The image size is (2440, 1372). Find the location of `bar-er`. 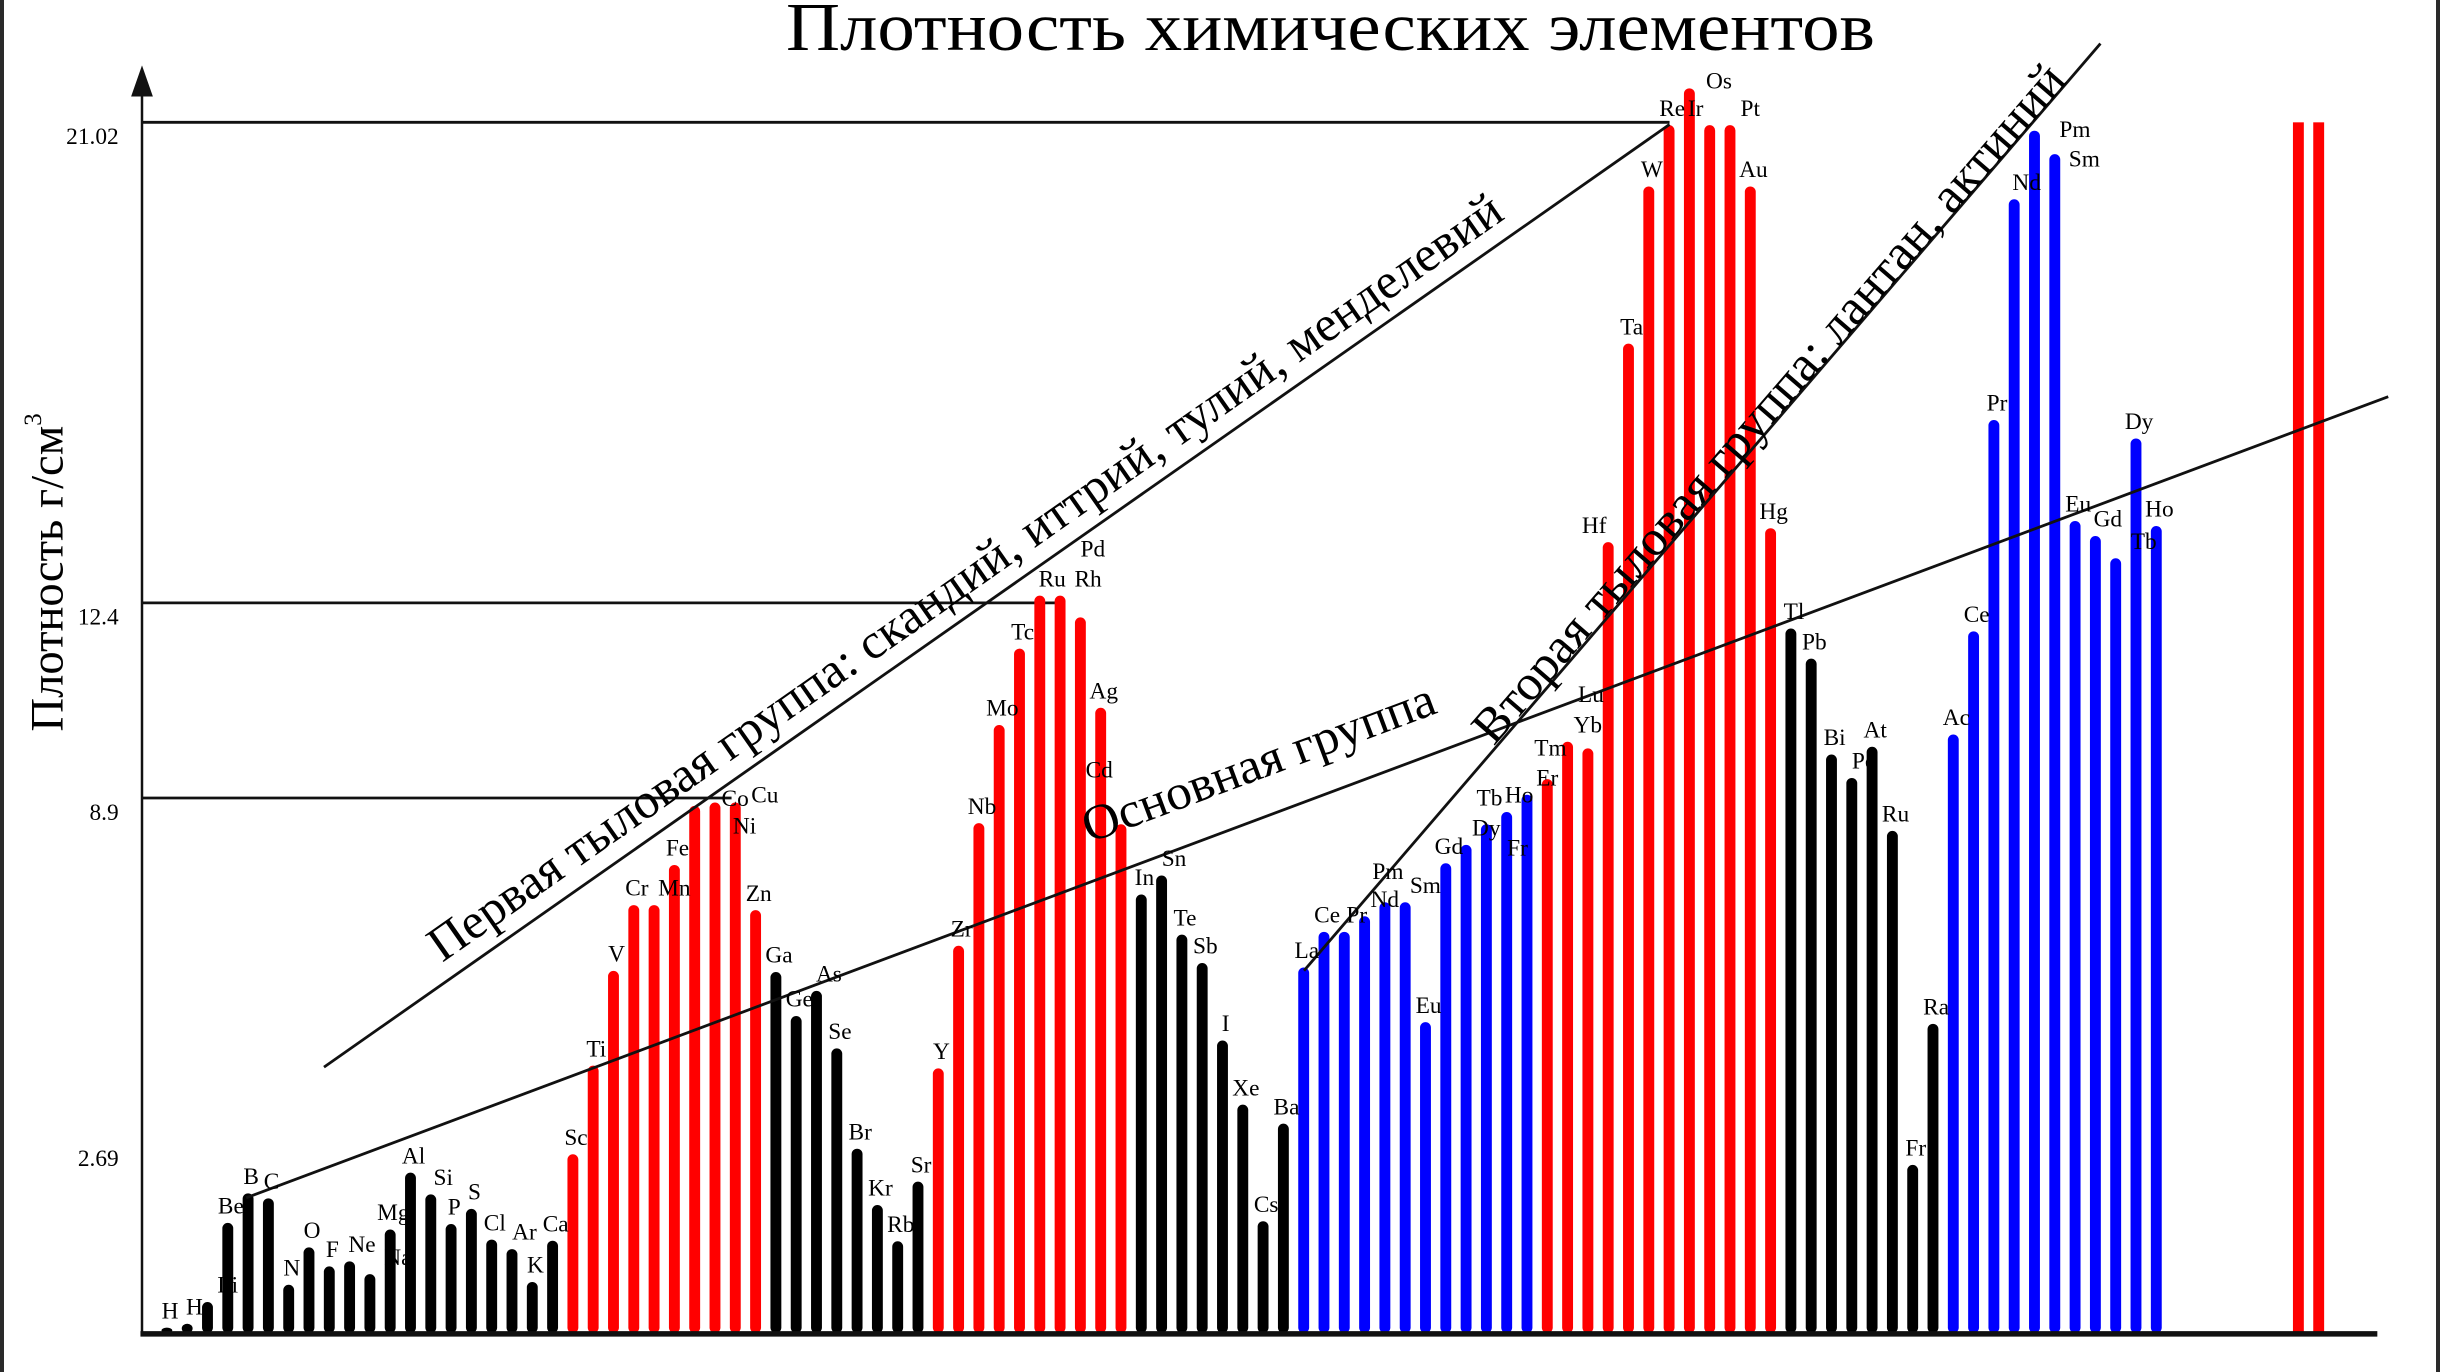

bar-er is located at coordinates (1527, 1064).